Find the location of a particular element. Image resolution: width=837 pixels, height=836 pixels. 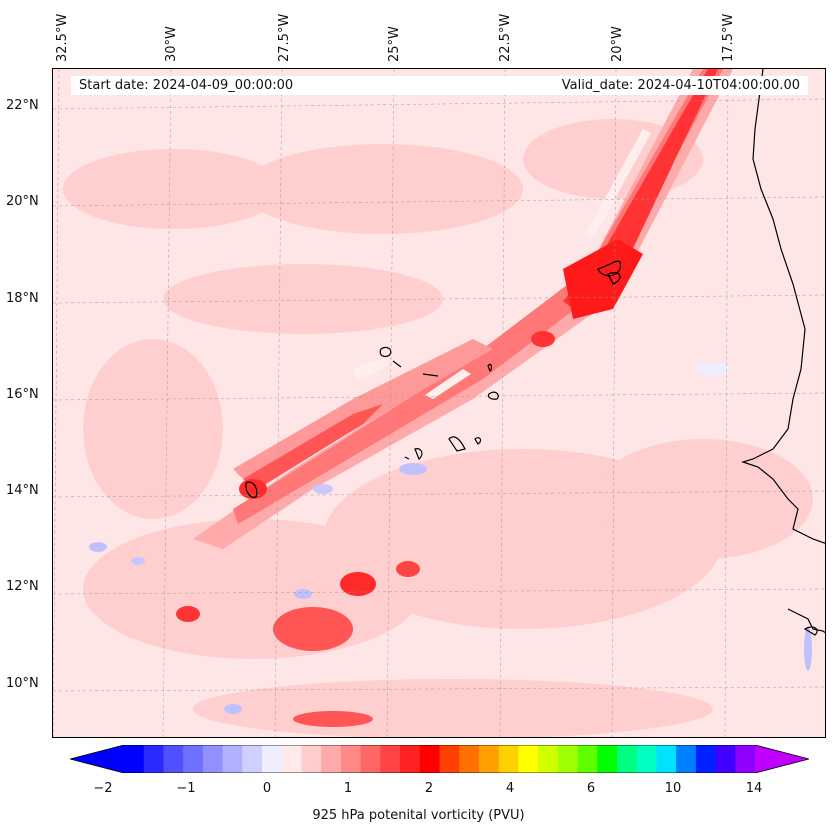

lat-label-12n: 12°N is located at coordinates (22, 586).